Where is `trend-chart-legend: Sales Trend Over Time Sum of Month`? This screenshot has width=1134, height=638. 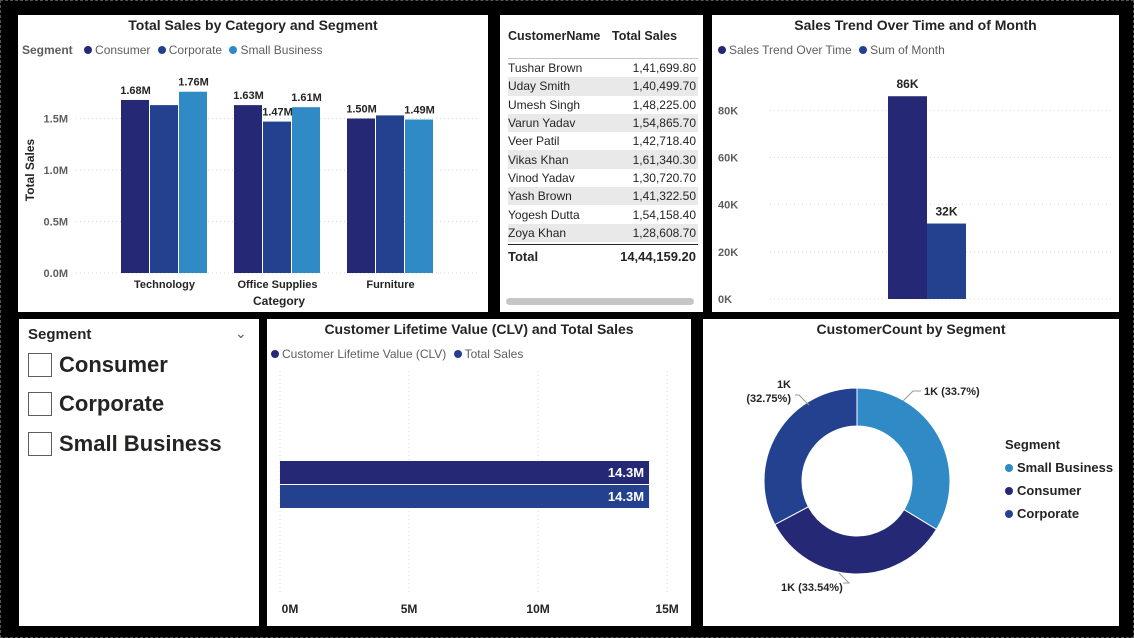 trend-chart-legend: Sales Trend Over Time Sum of Month is located at coordinates (829, 50).